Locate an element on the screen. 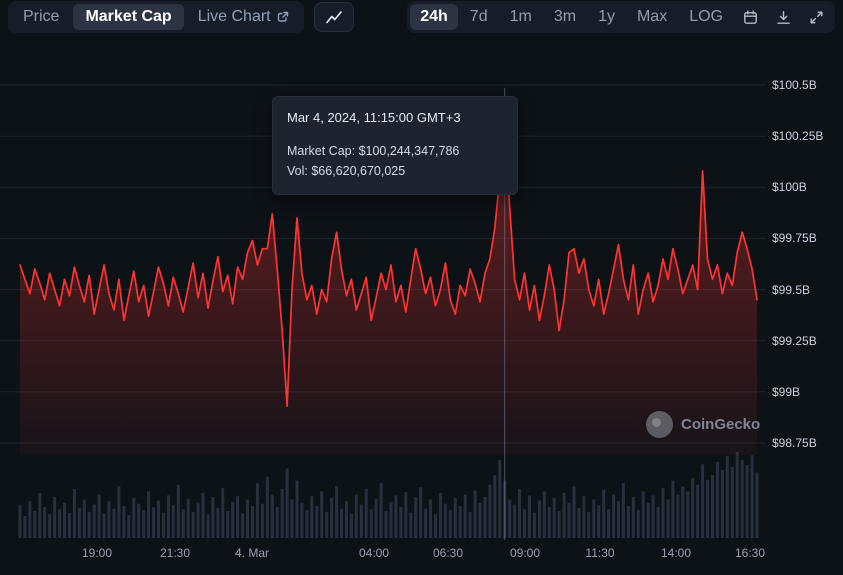  calendar-button is located at coordinates (750, 17).